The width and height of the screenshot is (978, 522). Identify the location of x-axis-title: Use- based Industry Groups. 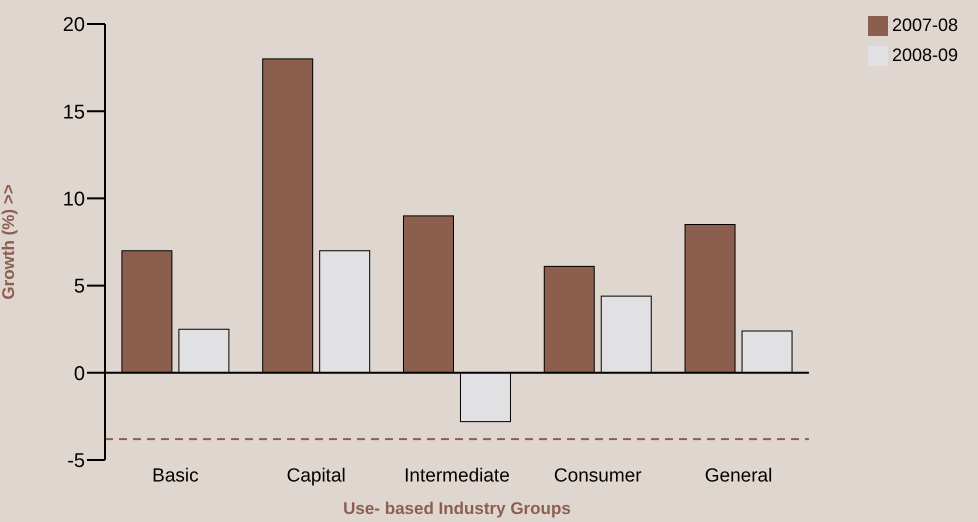
(457, 508).